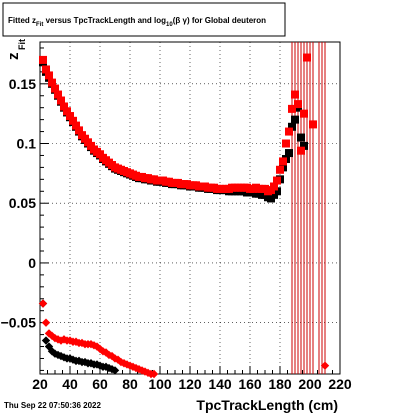  I want to click on y-tick-label: 0, so click(32, 263).